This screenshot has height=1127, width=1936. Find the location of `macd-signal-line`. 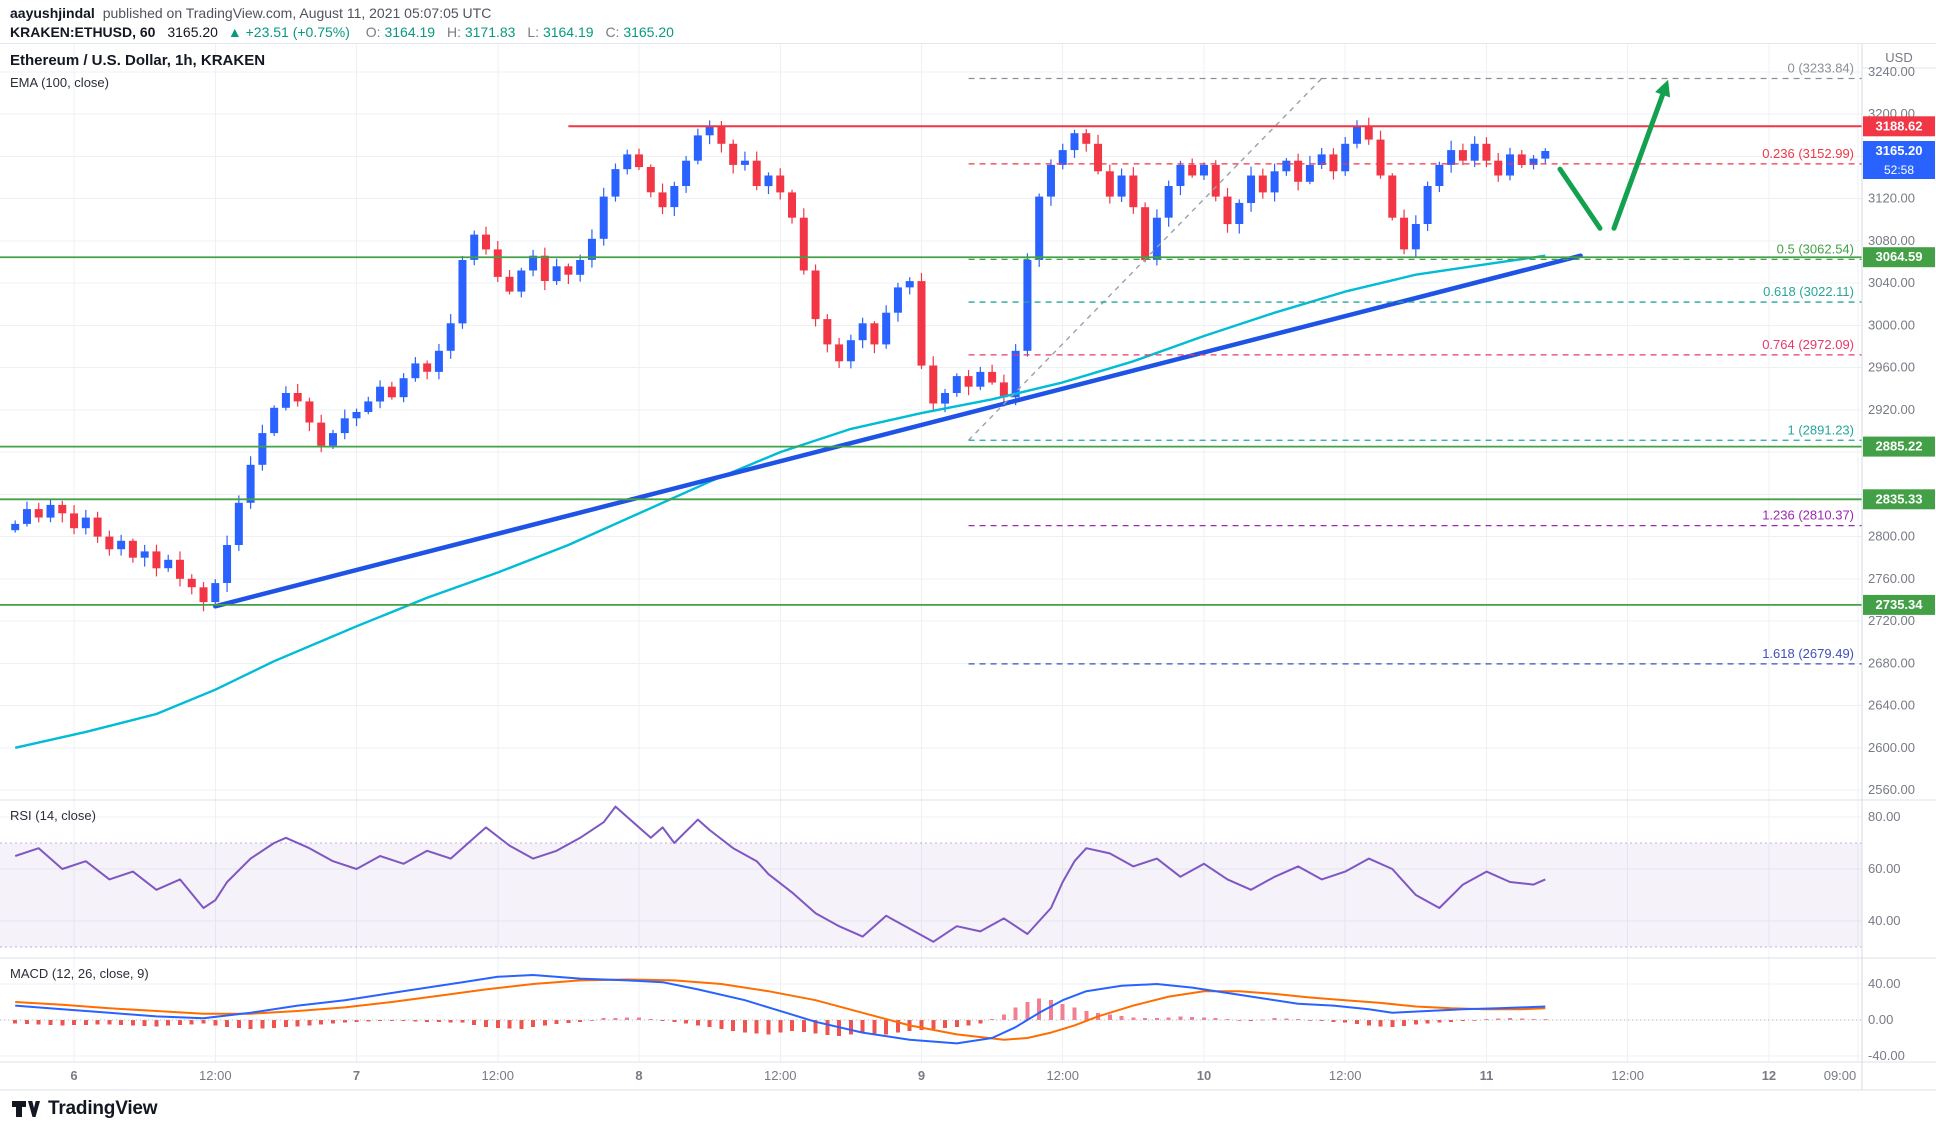

macd-signal-line is located at coordinates (780, 1009).